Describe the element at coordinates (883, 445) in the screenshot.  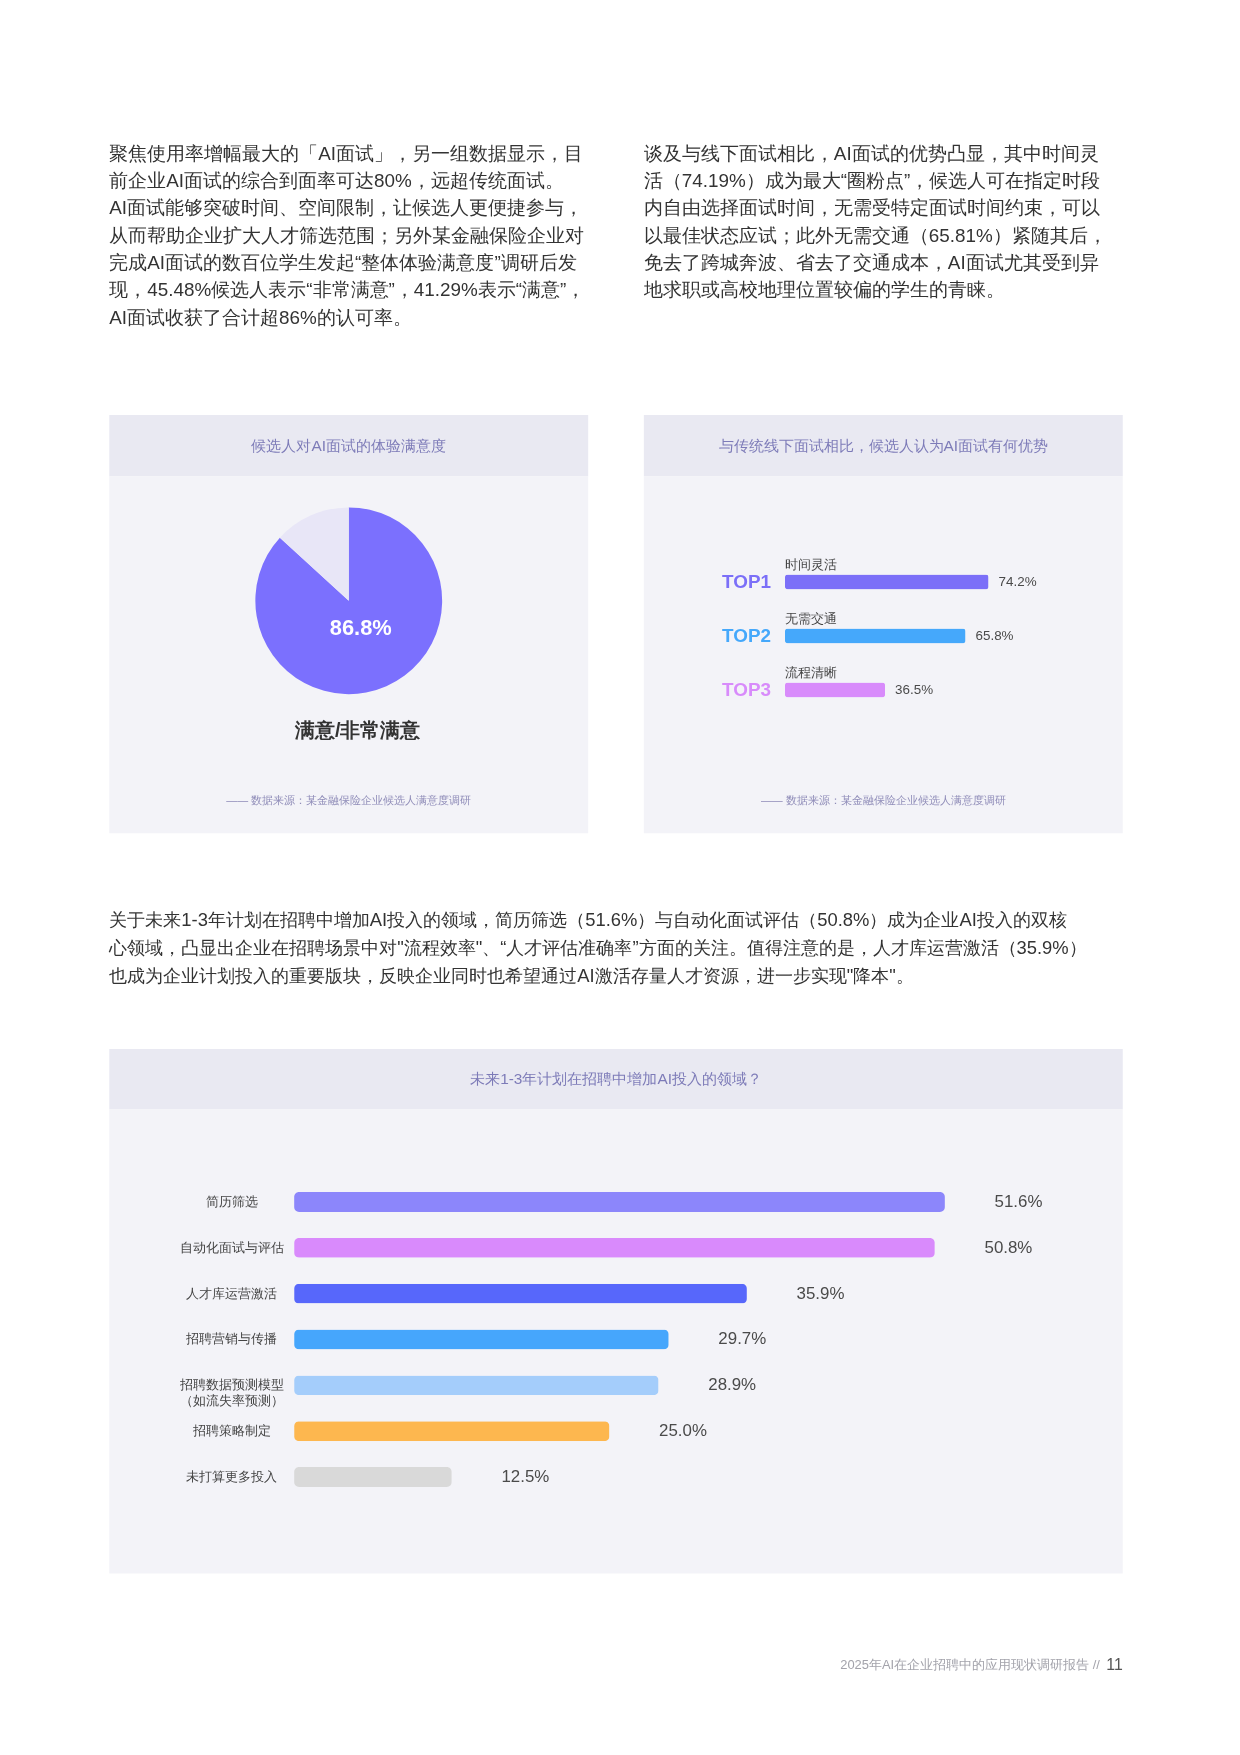
I see `chart-title: 与传统线下面试相比，候选人认为AI面试有何优势` at that location.